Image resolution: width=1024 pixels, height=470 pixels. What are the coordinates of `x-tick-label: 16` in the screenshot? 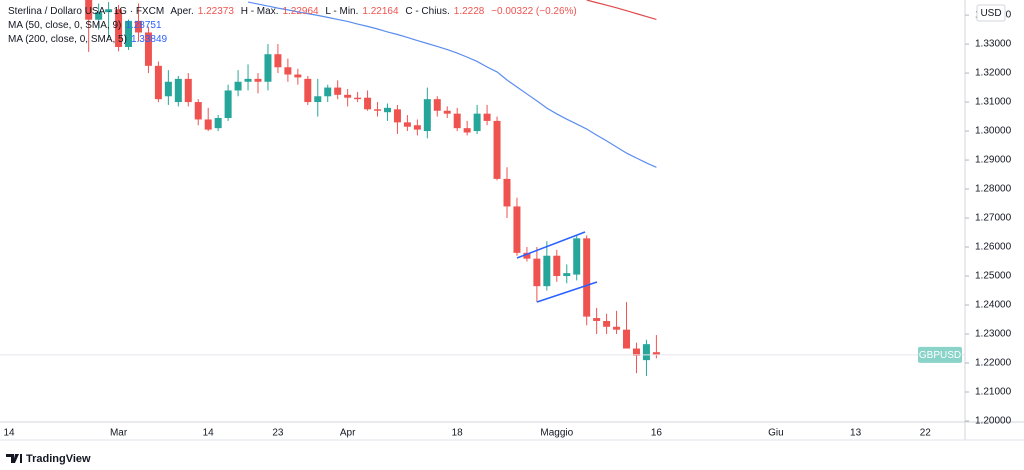 It's located at (657, 433).